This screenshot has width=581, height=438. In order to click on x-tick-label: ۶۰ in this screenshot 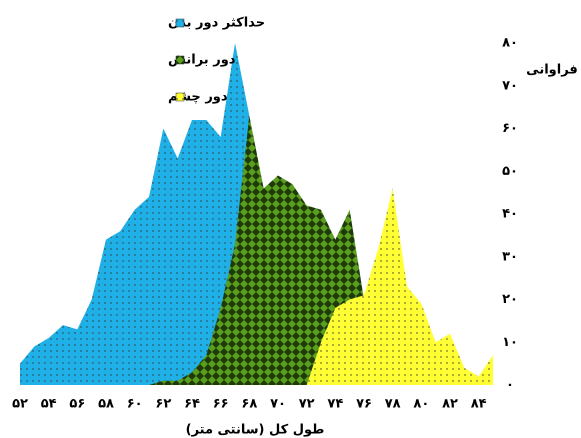, I will do `click(135, 404)`.